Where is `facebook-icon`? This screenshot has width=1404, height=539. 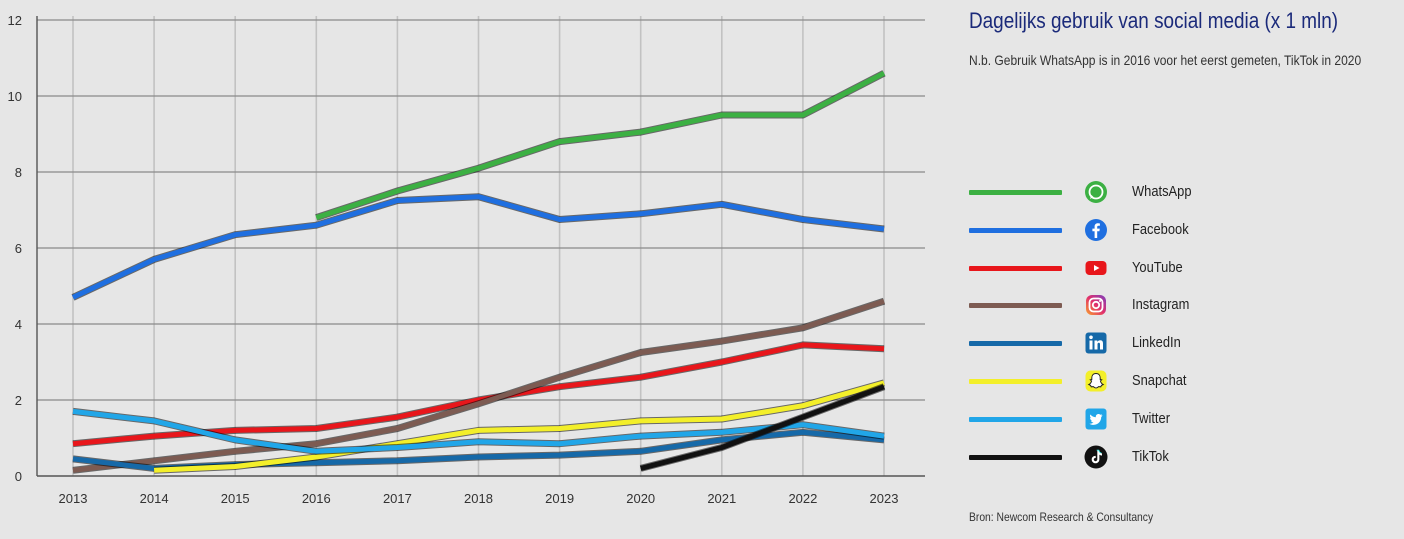 facebook-icon is located at coordinates (1096, 230).